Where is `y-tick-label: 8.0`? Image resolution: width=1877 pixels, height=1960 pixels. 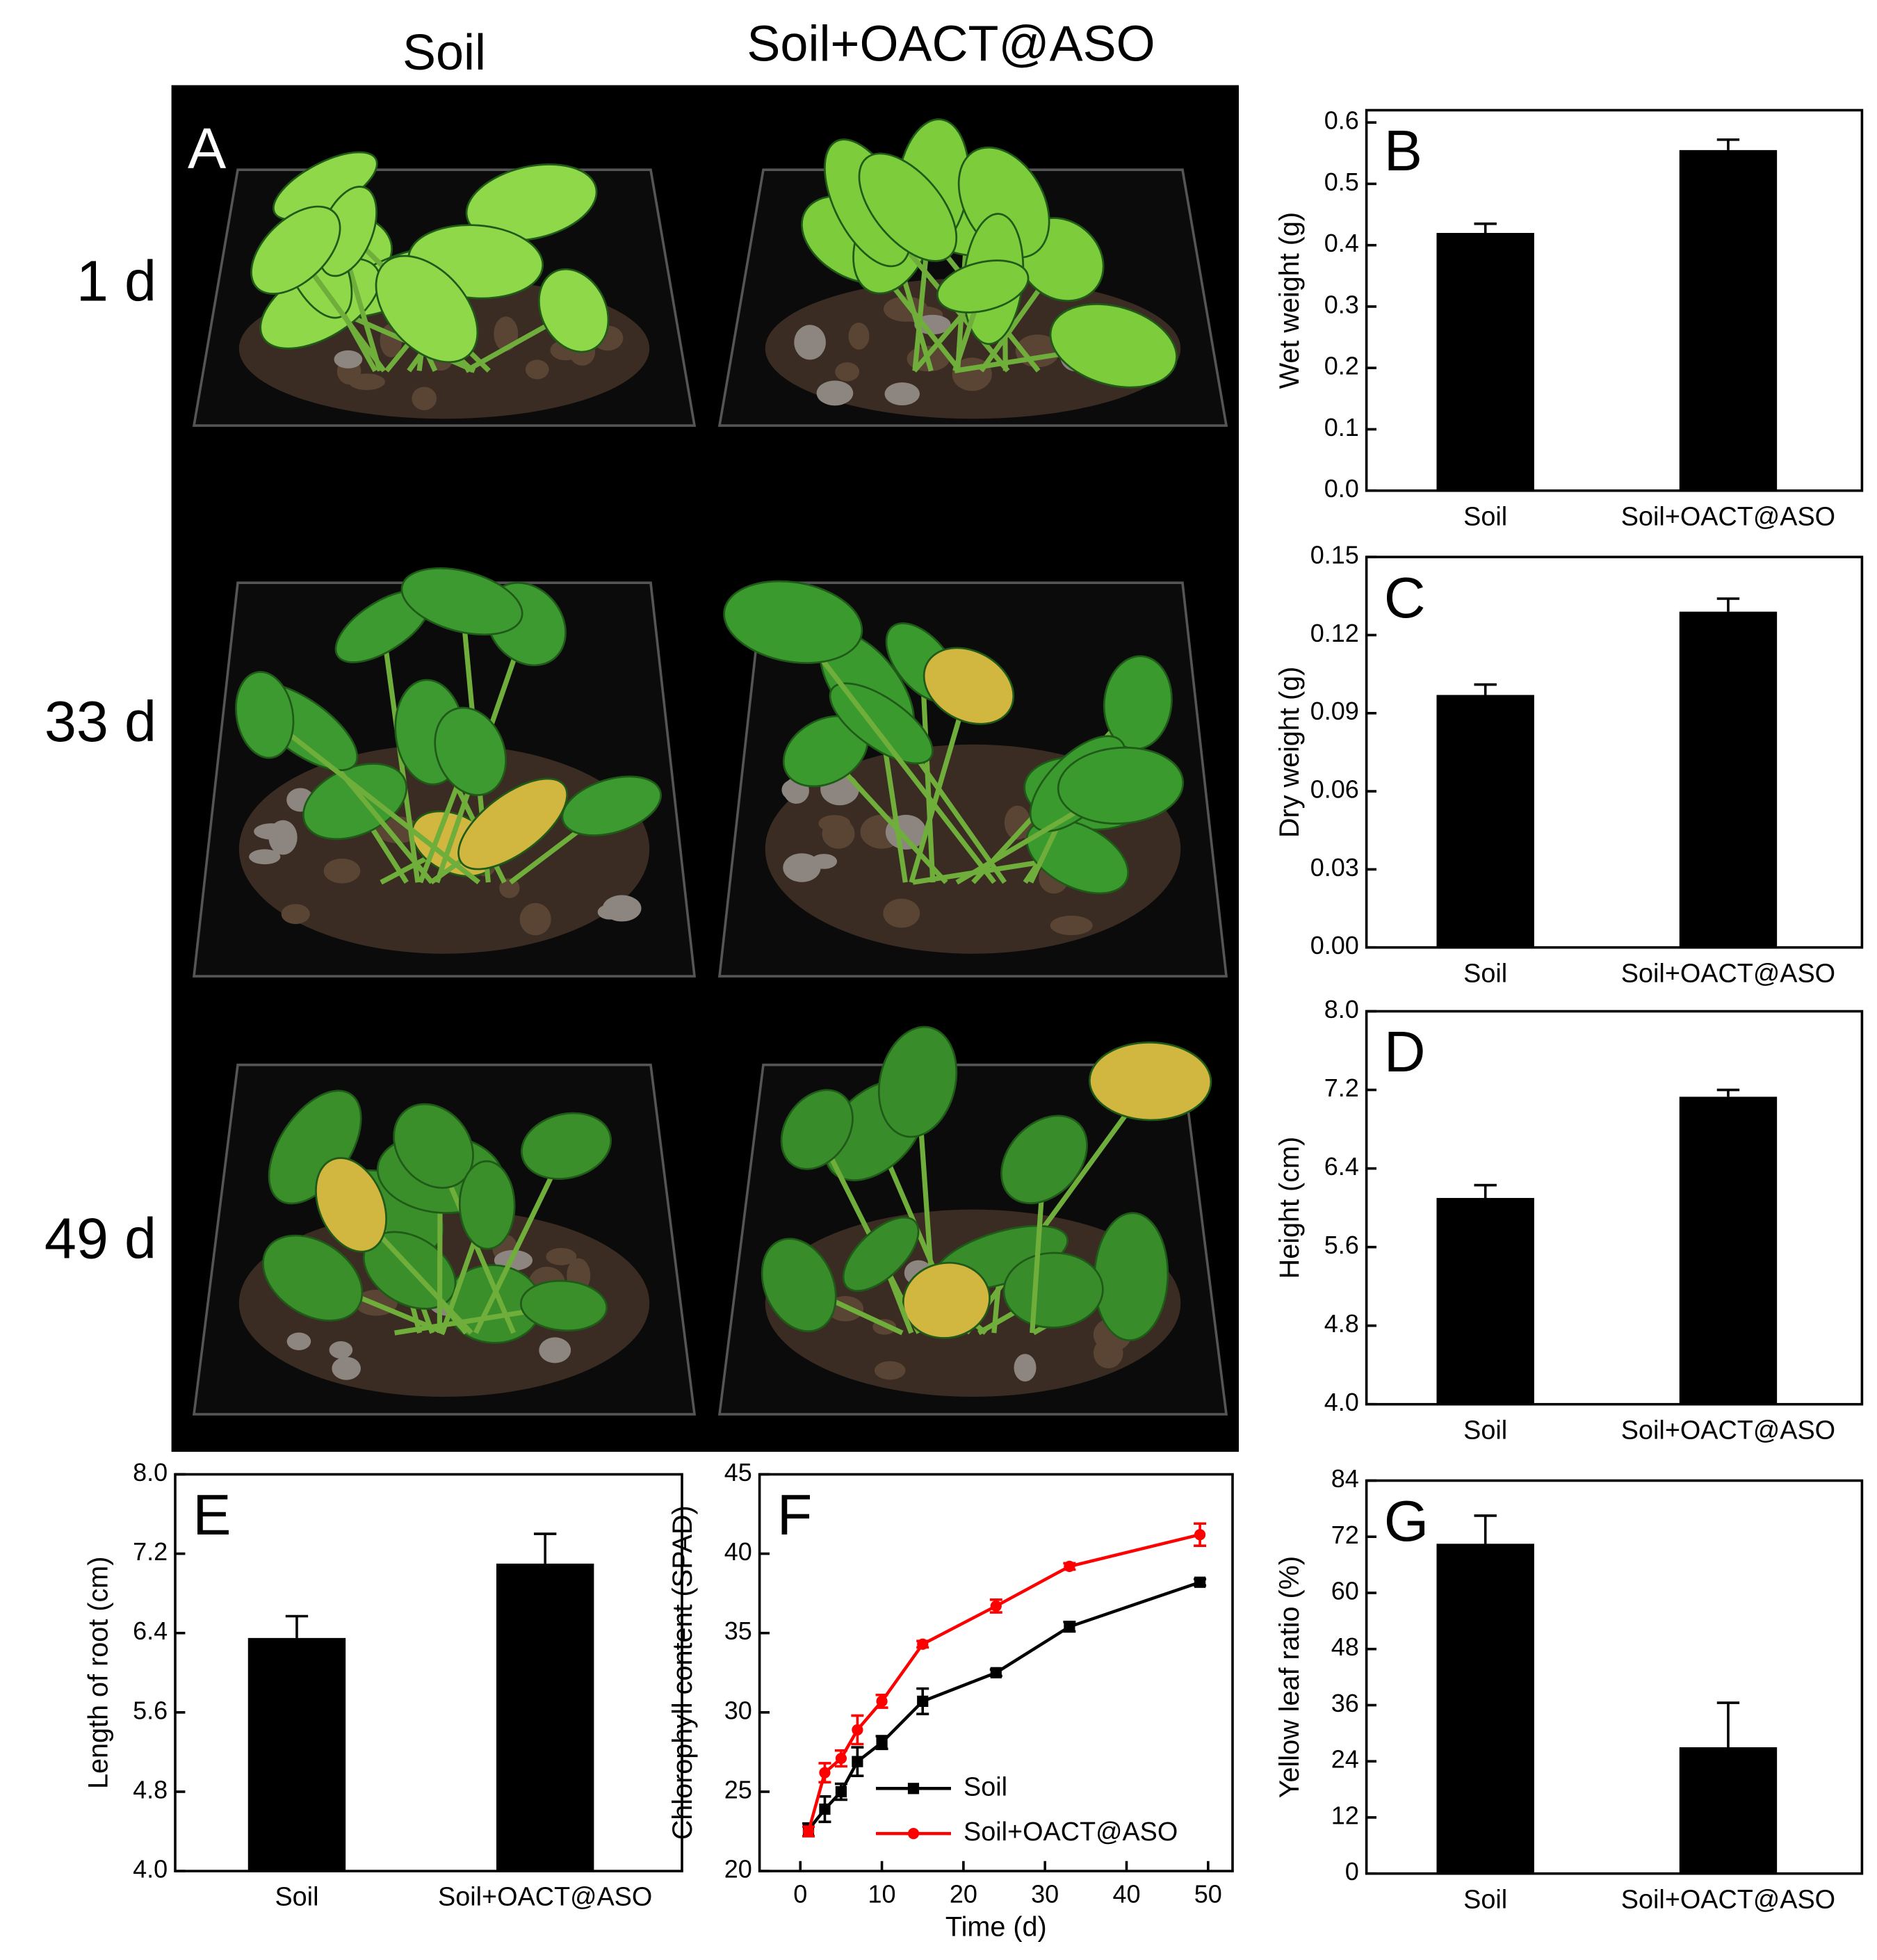
y-tick-label: 8.0 is located at coordinates (1341, 1009).